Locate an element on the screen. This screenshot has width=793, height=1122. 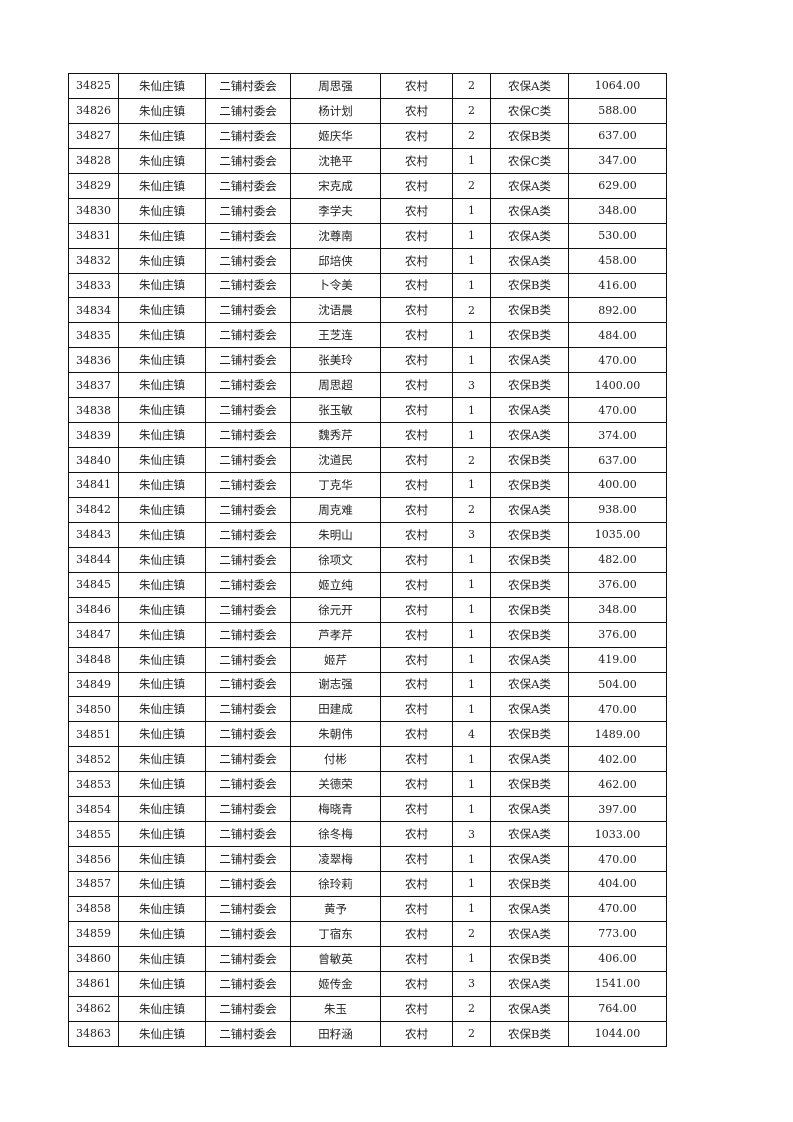
amount-cell: 629.00 is located at coordinates (617, 185).